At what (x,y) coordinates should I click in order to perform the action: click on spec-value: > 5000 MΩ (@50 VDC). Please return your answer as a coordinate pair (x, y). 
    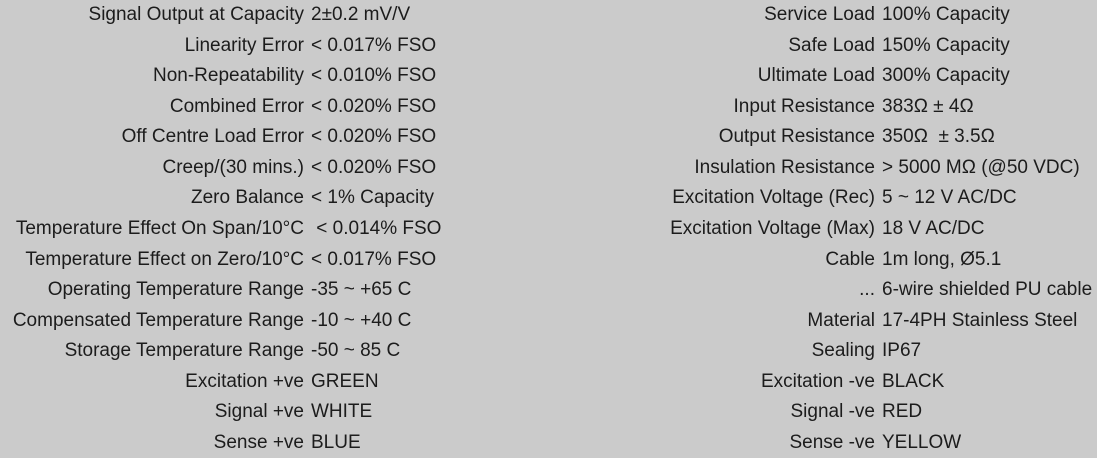
    Looking at the image, I should click on (981, 167).